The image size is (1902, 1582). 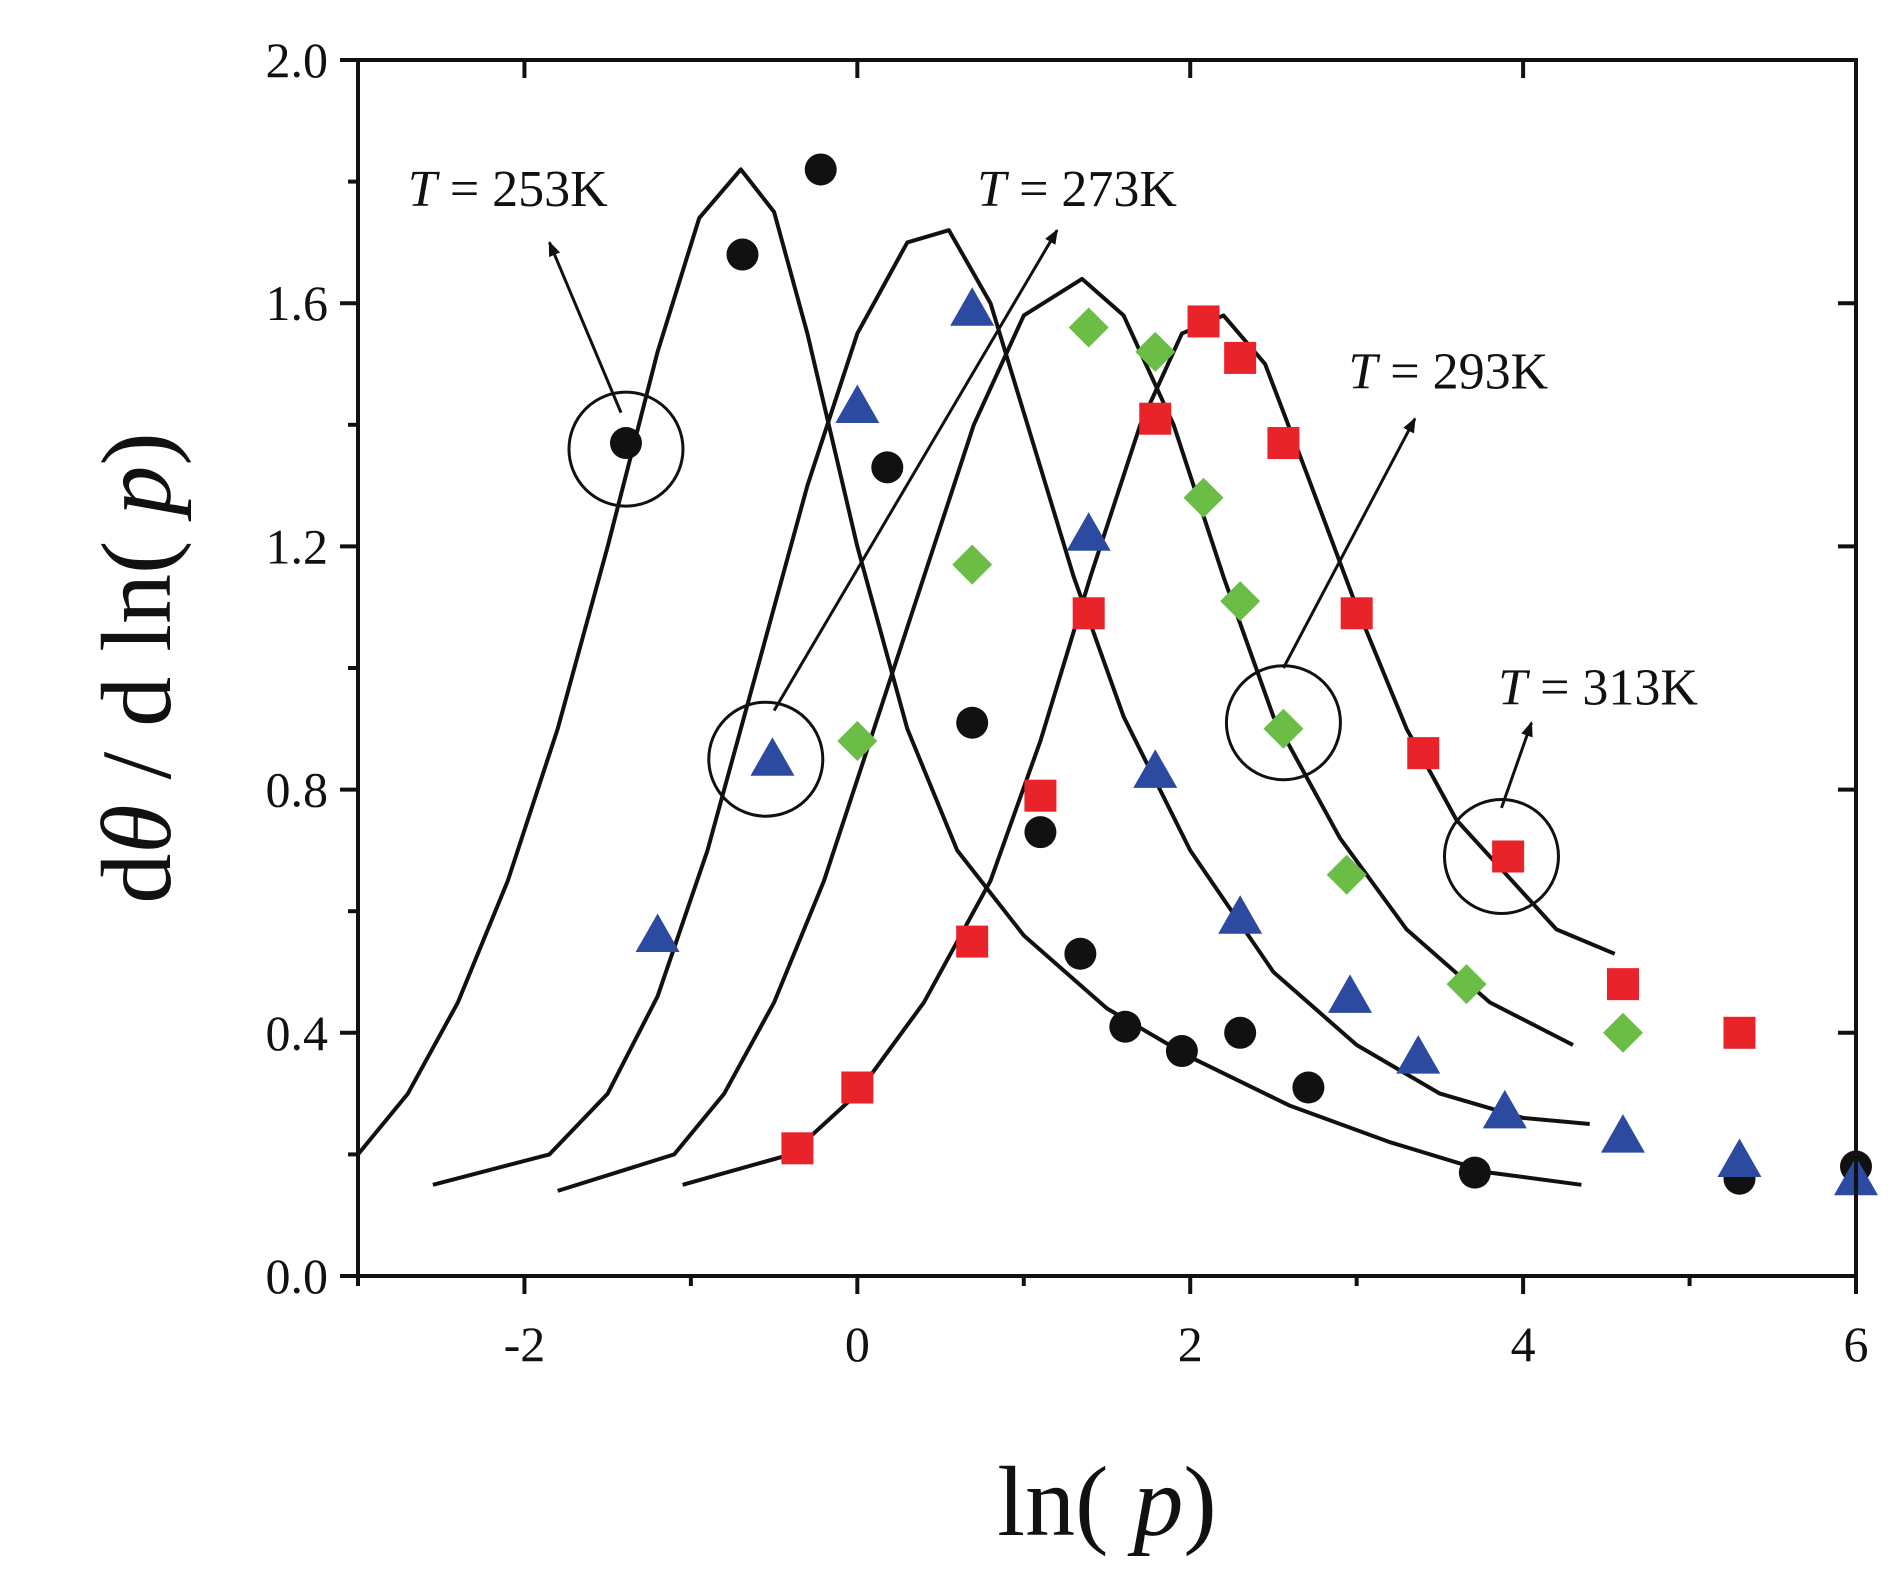 I want to click on label-273K-text: T = 273K, so click(x=1077, y=189).